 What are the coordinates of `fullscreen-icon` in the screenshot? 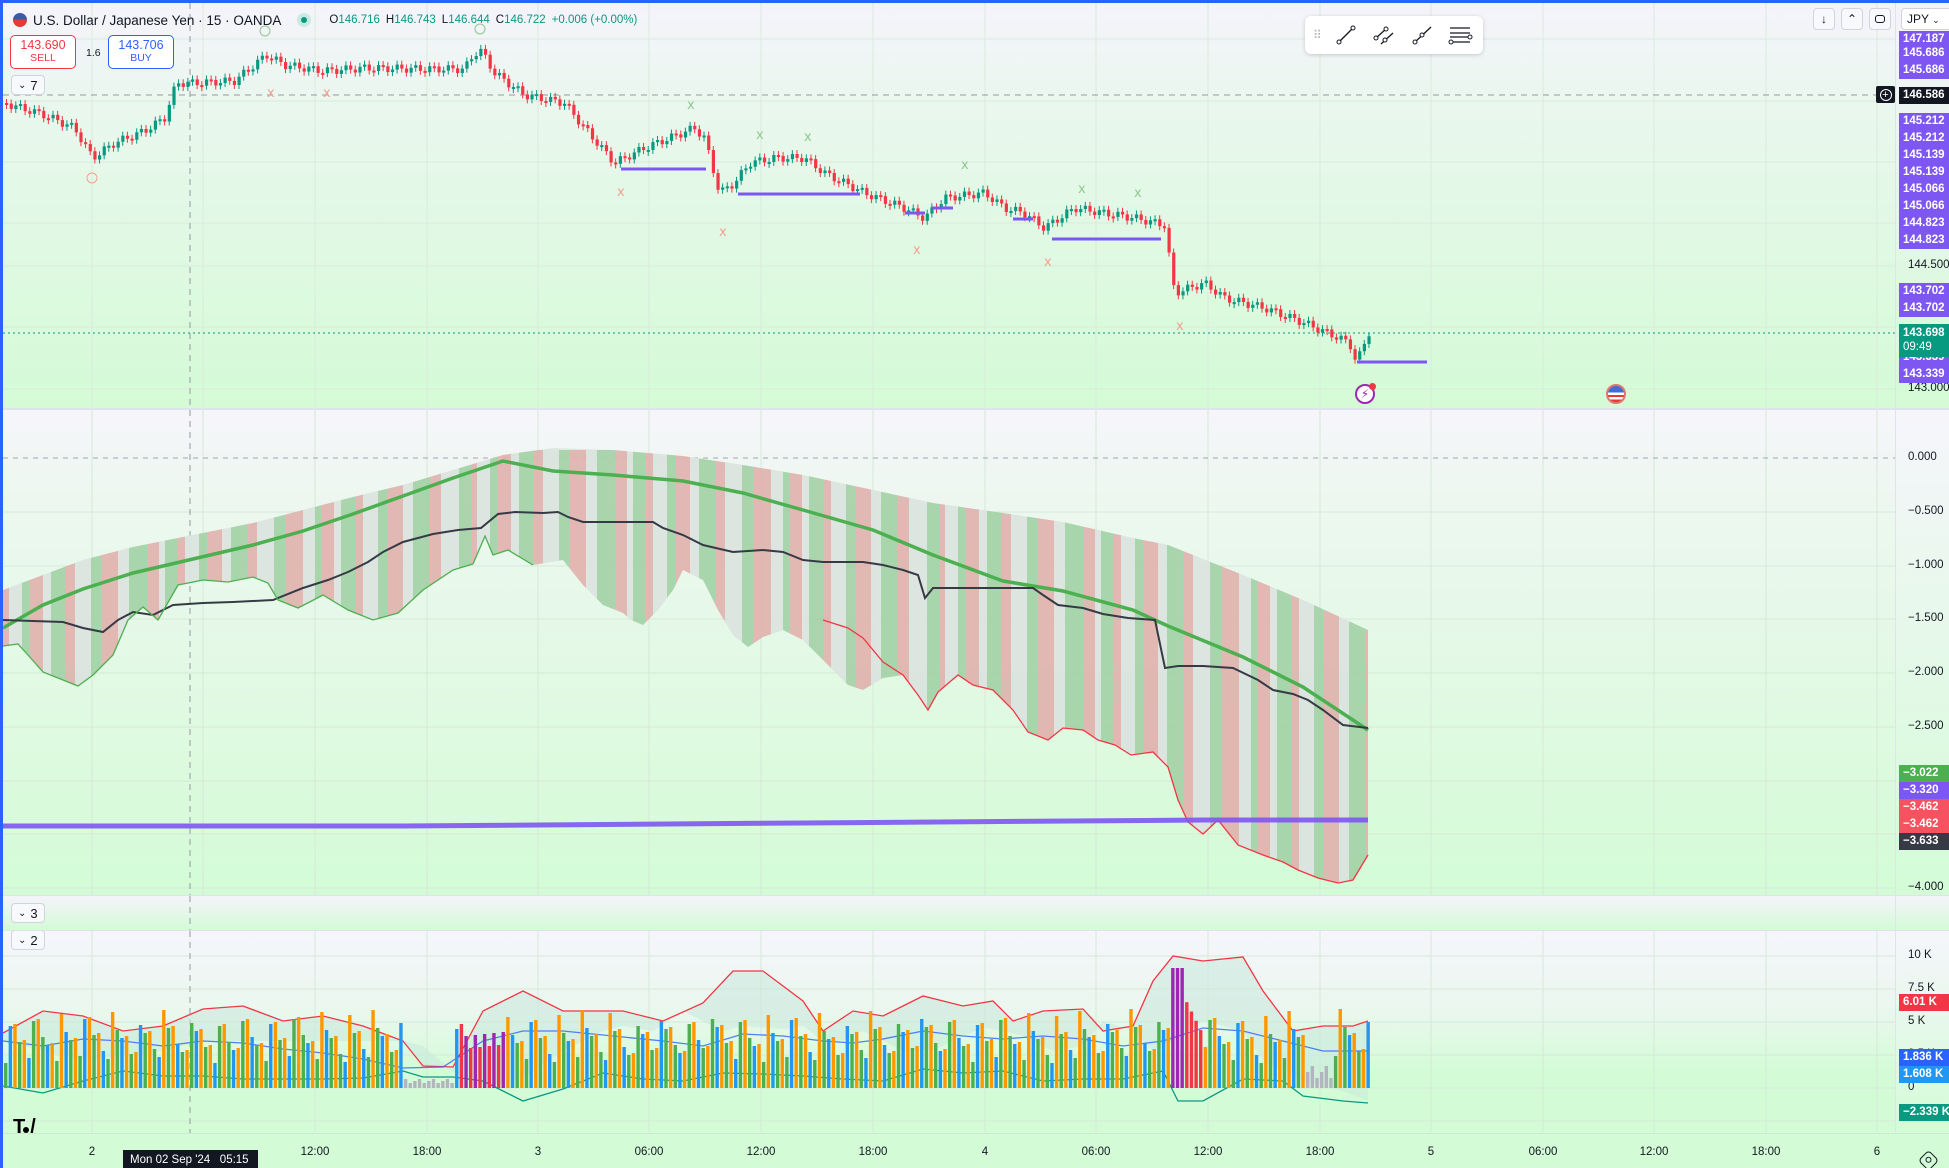 It's located at (1880, 19).